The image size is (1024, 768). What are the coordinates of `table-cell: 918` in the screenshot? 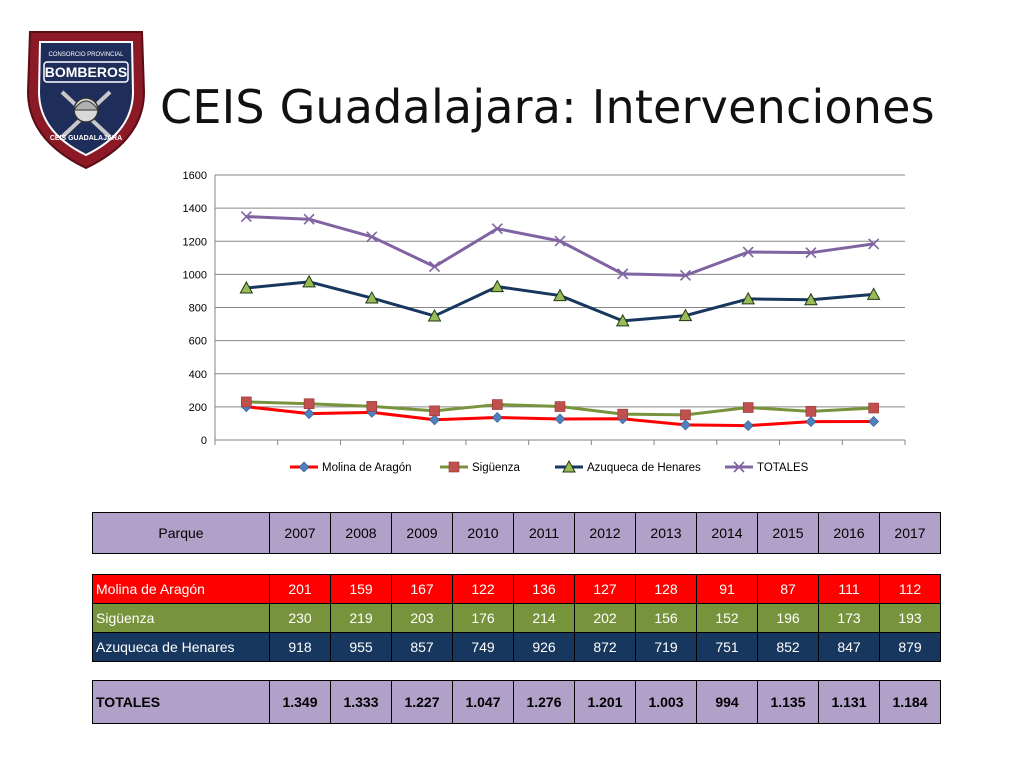 It's located at (300, 647).